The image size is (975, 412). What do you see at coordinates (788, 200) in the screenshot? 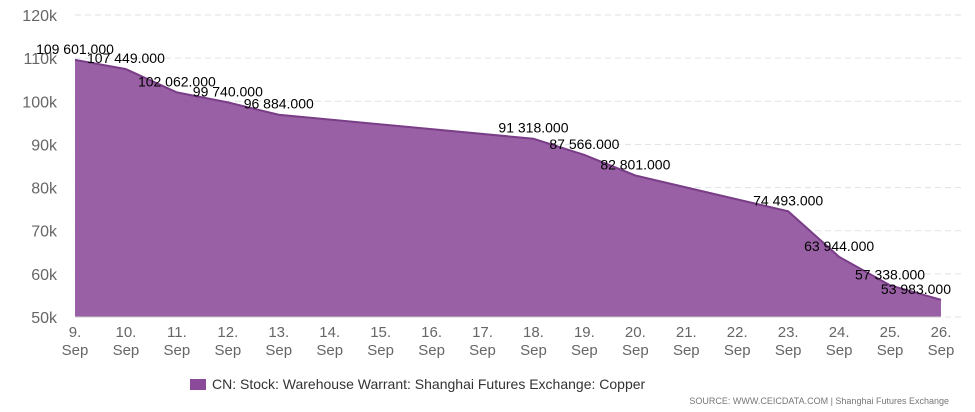
I see `data-label: 74 493.000` at bounding box center [788, 200].